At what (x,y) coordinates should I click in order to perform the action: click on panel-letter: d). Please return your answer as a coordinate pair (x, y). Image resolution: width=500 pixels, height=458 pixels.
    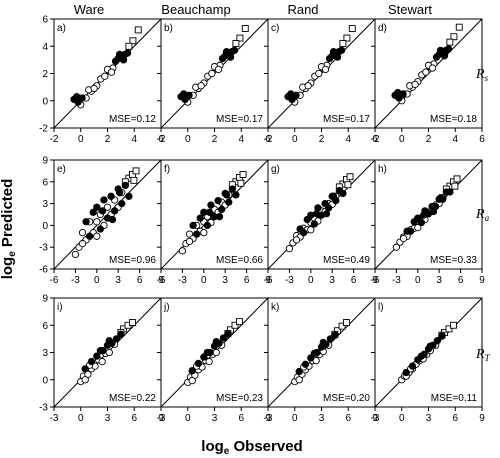
    Looking at the image, I should click on (382, 28).